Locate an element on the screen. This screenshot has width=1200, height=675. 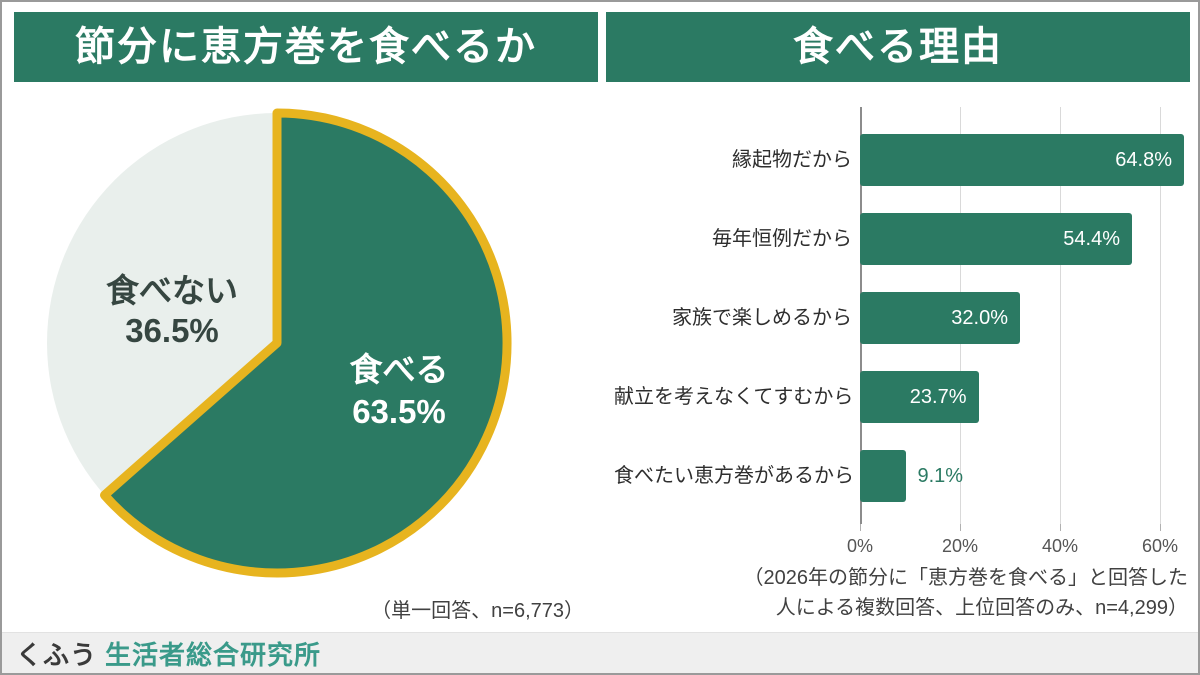
bar-value-label: 32.0% is located at coordinates (979, 318).